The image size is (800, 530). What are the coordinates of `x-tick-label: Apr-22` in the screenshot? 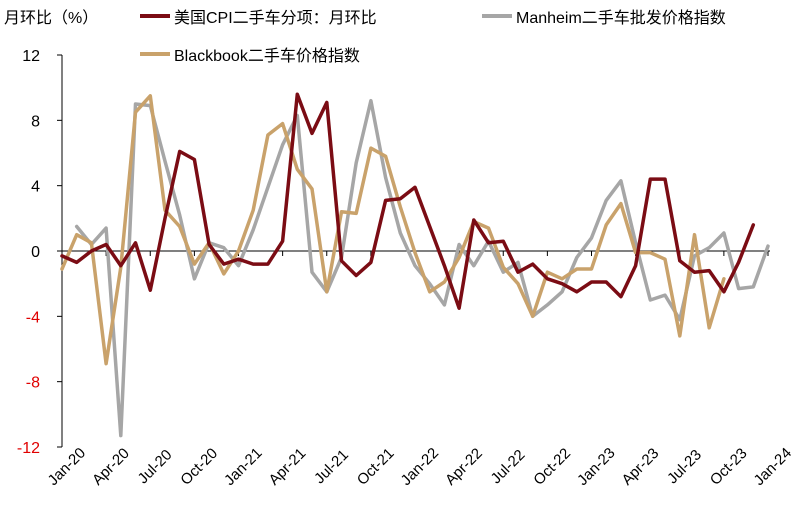 It's located at (464, 467).